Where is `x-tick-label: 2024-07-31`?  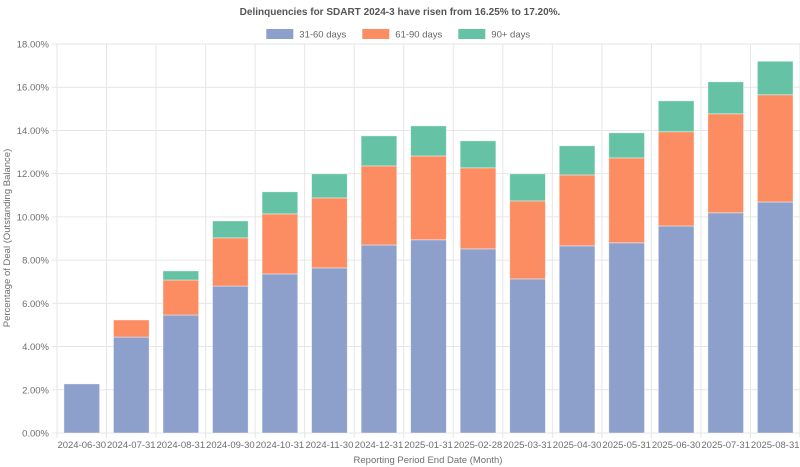 x-tick-label: 2024-07-31 is located at coordinates (131, 445).